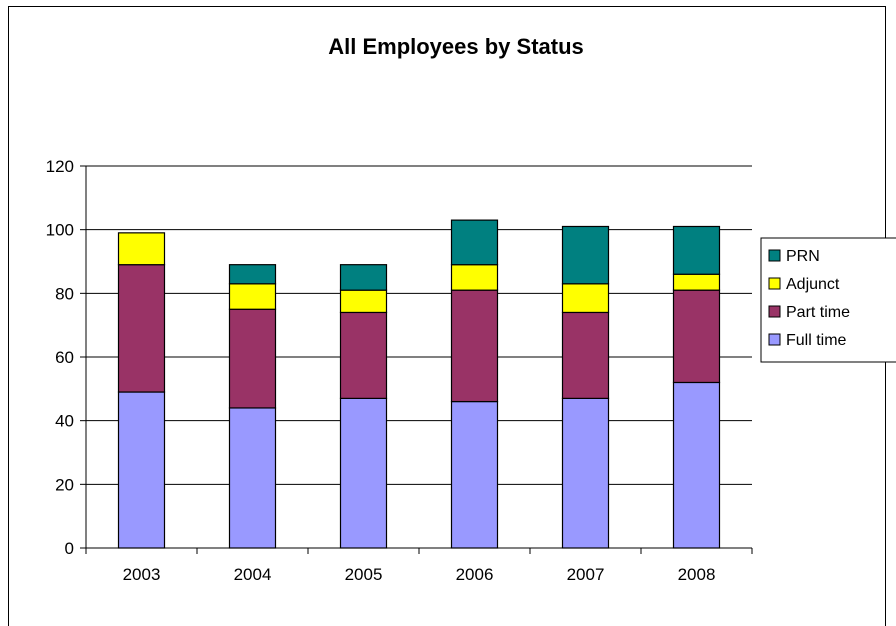 Image resolution: width=896 pixels, height=626 pixels. I want to click on legend: PRN Adjunct Part time Full time, so click(828, 300).